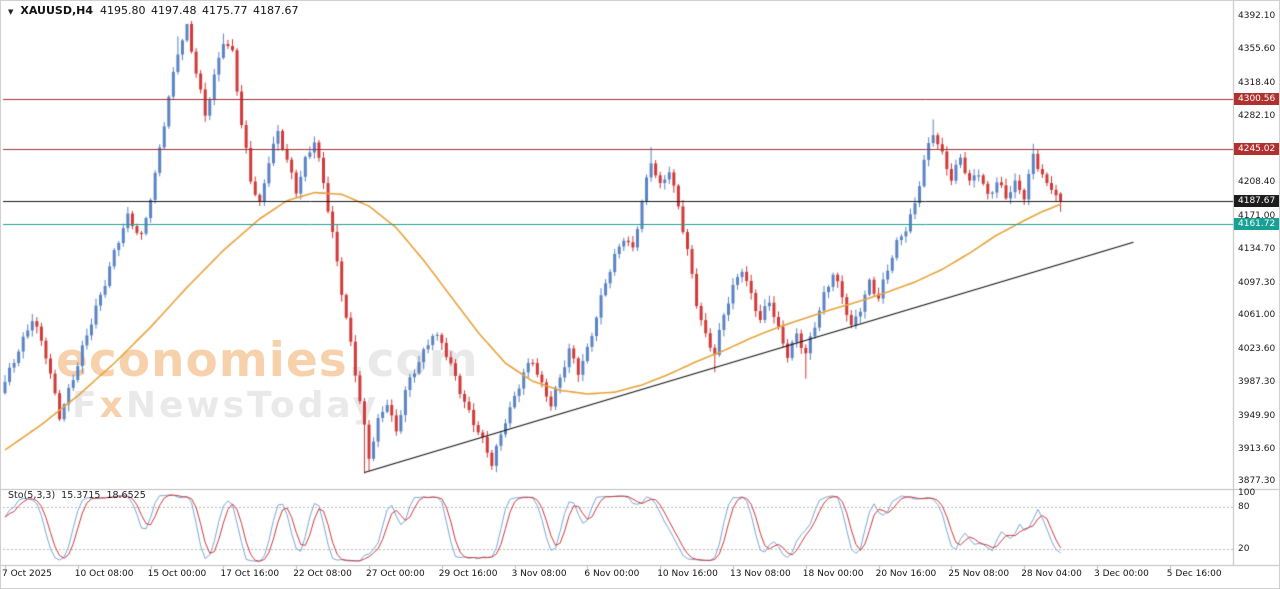  What do you see at coordinates (126, 495) in the screenshot?
I see `stochastic-d-value: 18.6525` at bounding box center [126, 495].